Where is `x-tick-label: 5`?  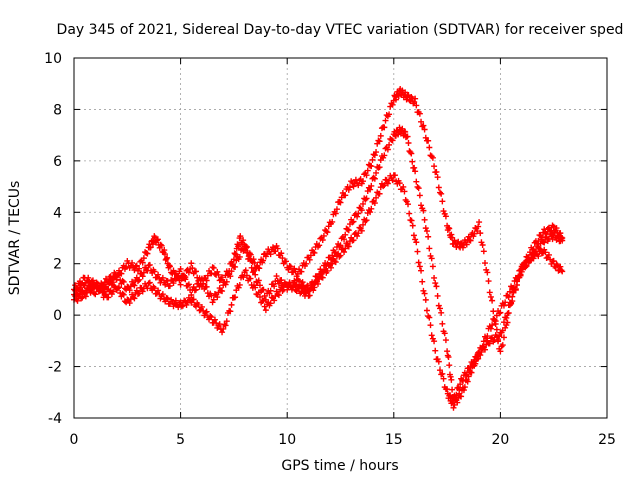
x-tick-label: 5 is located at coordinates (180, 440).